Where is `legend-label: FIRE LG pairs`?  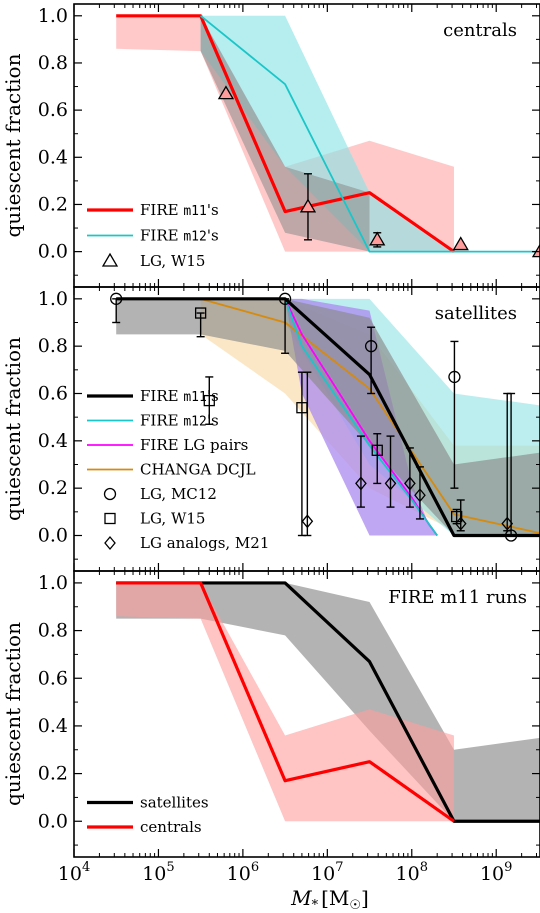
legend-label: FIRE LG pairs is located at coordinates (194, 445).